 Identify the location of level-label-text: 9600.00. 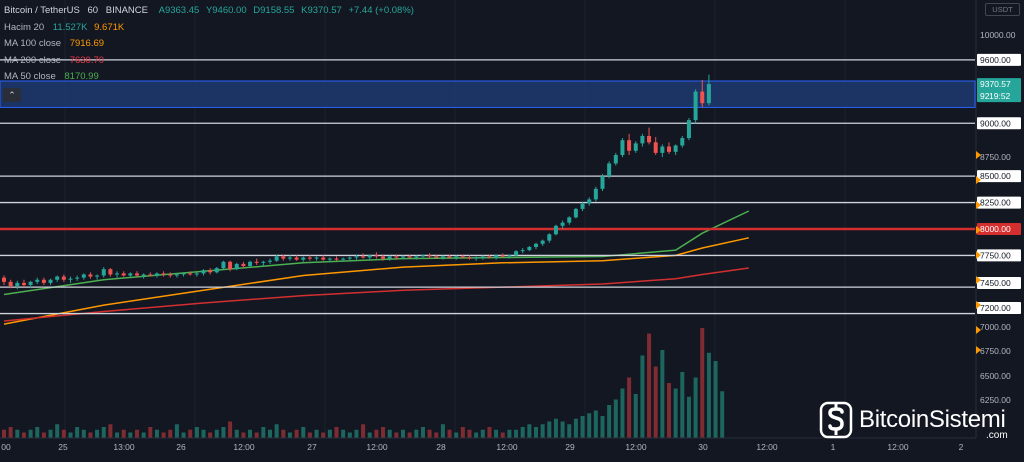
(995, 60).